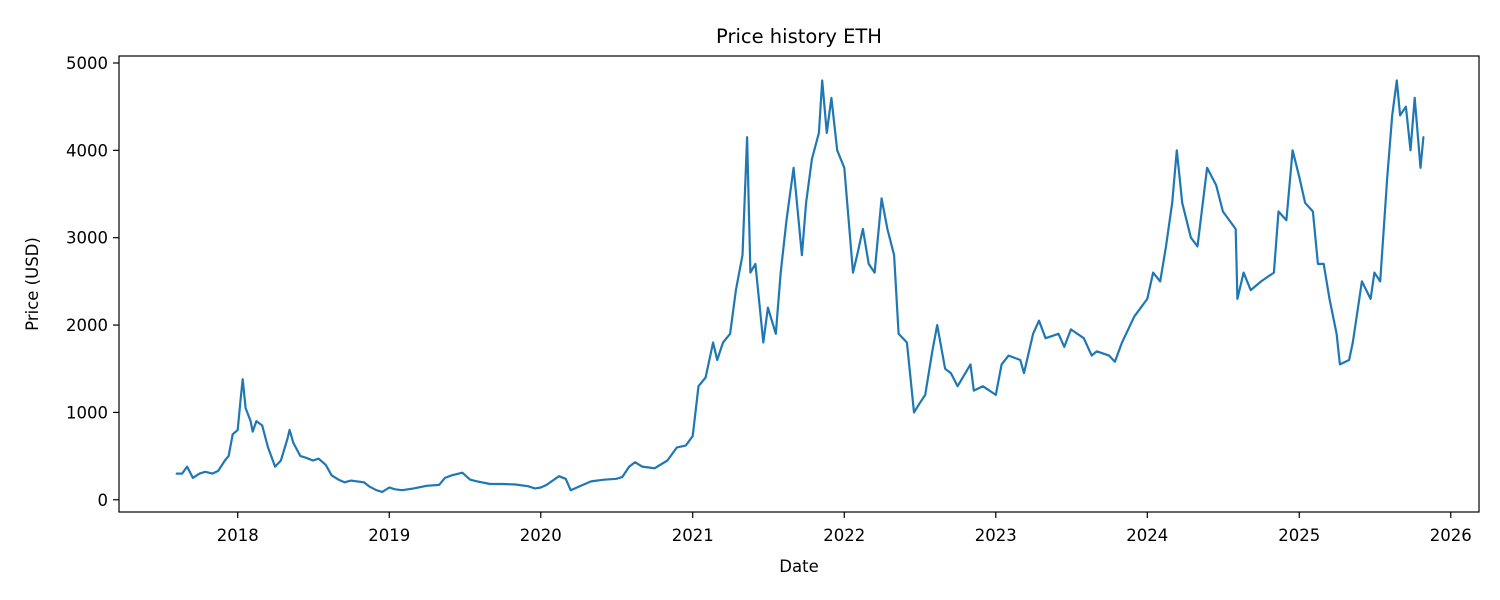 Image resolution: width=1500 pixels, height=600 pixels. What do you see at coordinates (1299, 535) in the screenshot?
I see `x-tick-label: 2025` at bounding box center [1299, 535].